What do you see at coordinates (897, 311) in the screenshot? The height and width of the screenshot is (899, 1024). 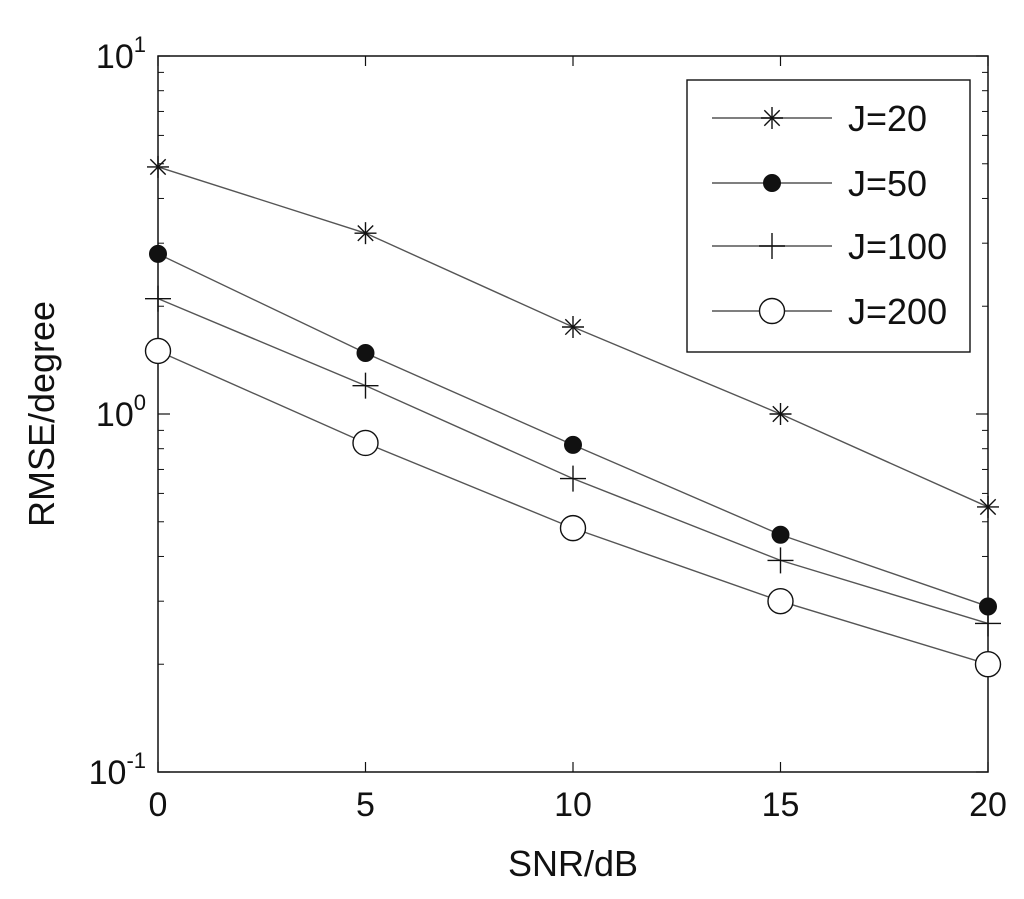 I see `legend-label: J=200` at bounding box center [897, 311].